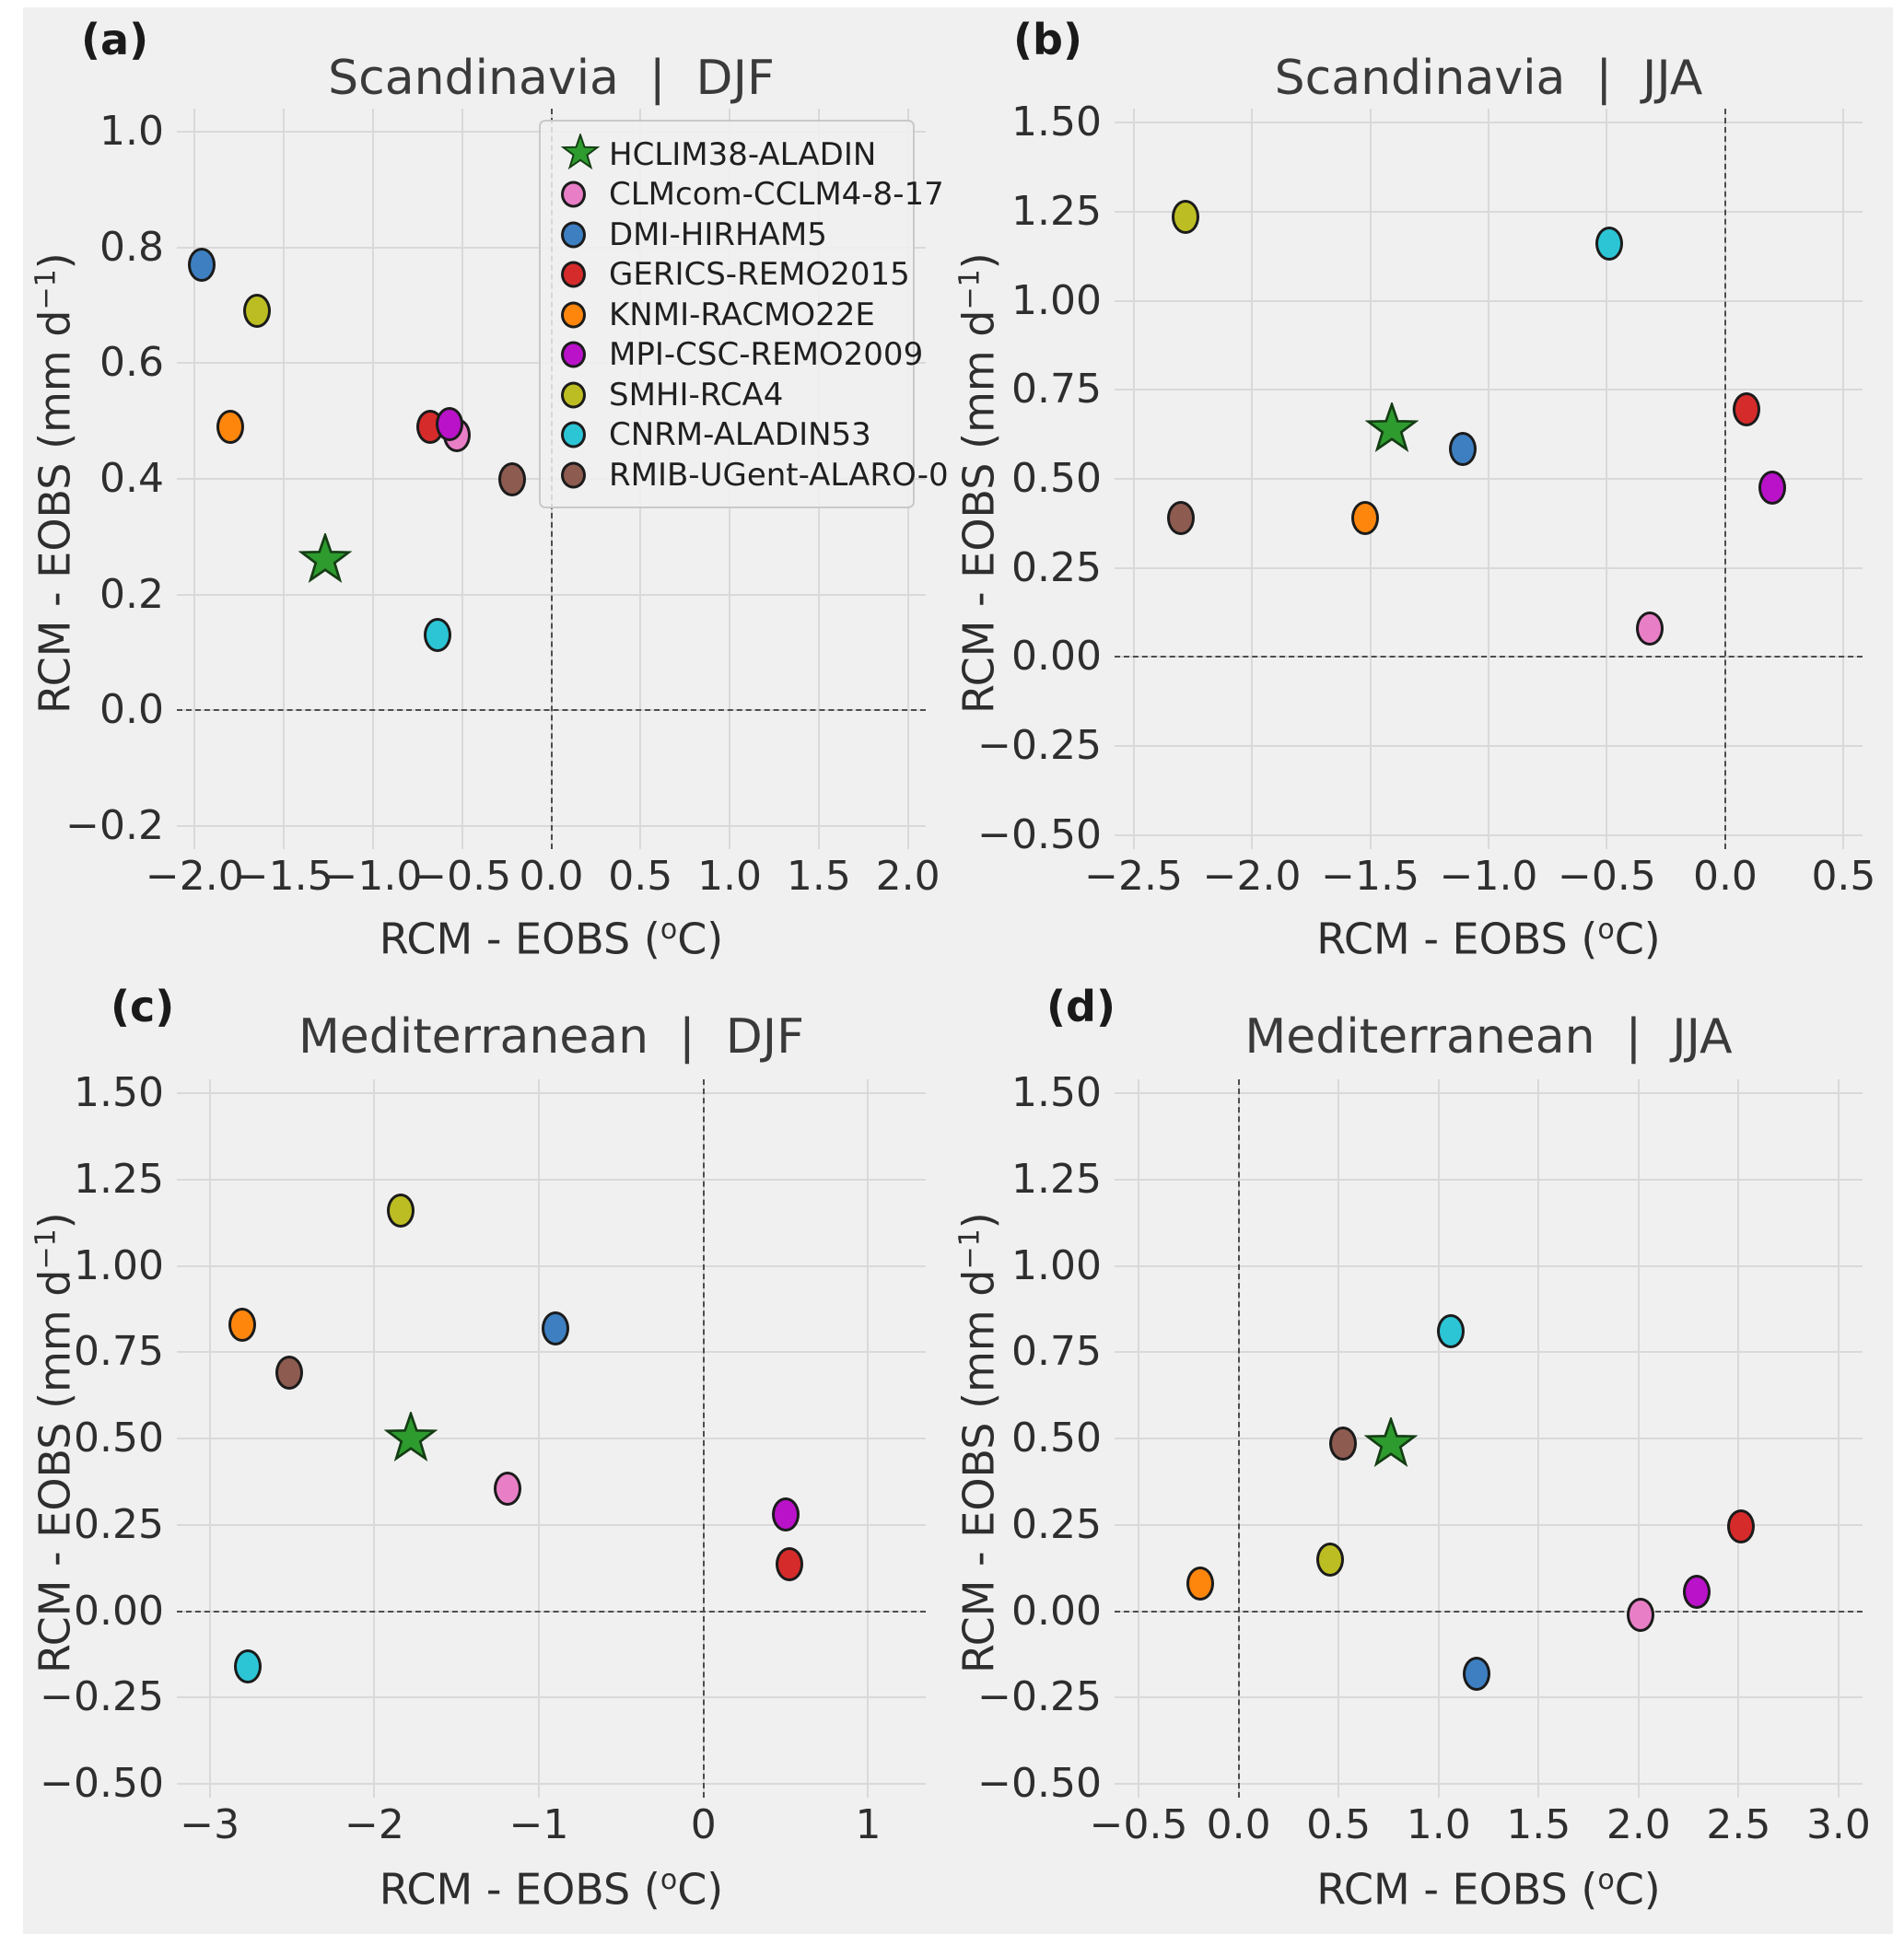  Describe the element at coordinates (1724, 479) in the screenshot. I see `zero-reference-line-vertical` at that location.